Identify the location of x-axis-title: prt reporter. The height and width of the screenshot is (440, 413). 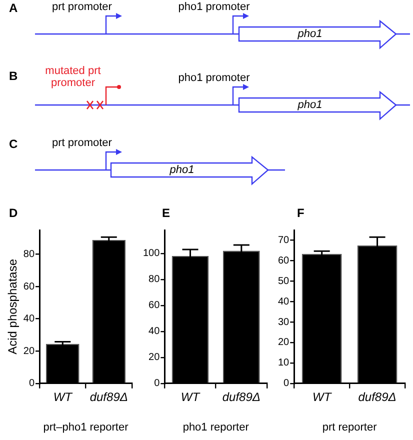
(350, 427).